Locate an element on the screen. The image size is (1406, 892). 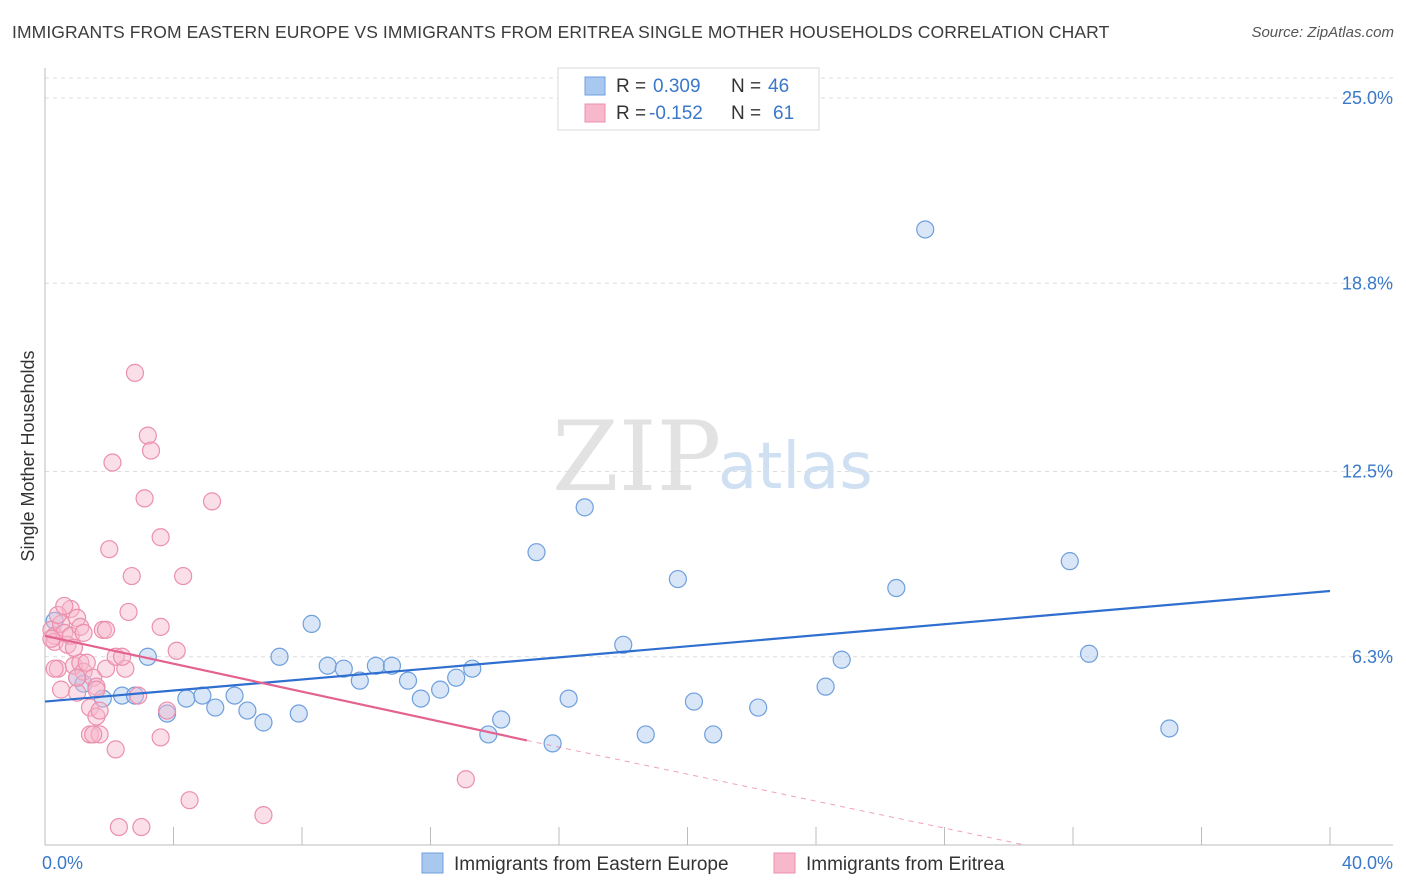
legend-n-value: 61 is located at coordinates (783, 113).